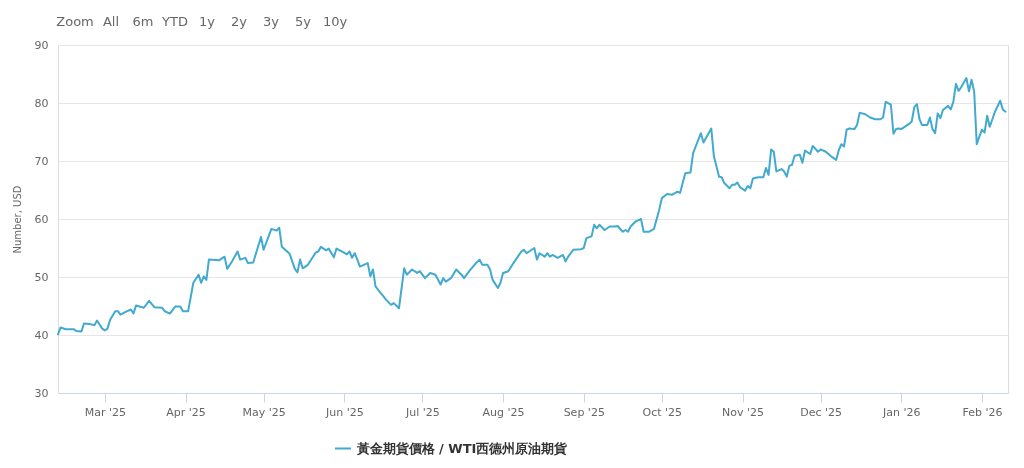 Image resolution: width=1024 pixels, height=468 pixels. What do you see at coordinates (303, 21) in the screenshot?
I see `text: 5y` at bounding box center [303, 21].